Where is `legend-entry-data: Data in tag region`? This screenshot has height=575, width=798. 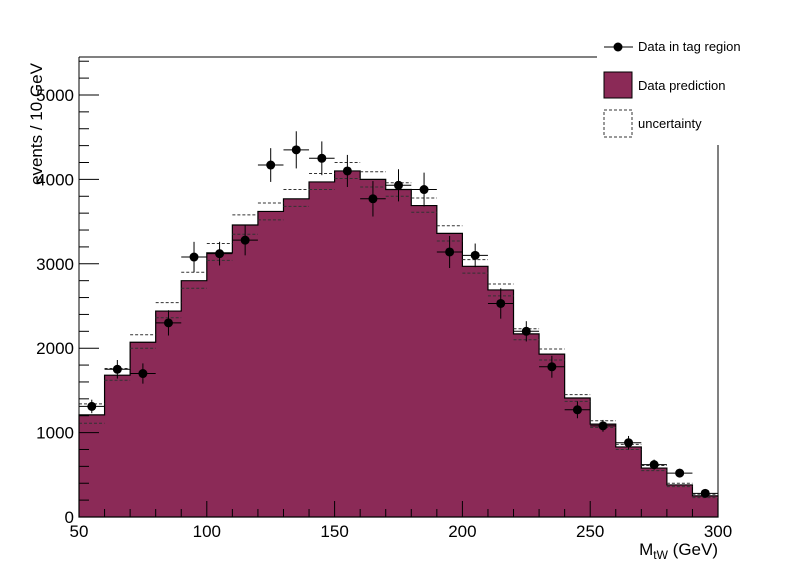 legend-entry-data: Data in tag region is located at coordinates (672, 46).